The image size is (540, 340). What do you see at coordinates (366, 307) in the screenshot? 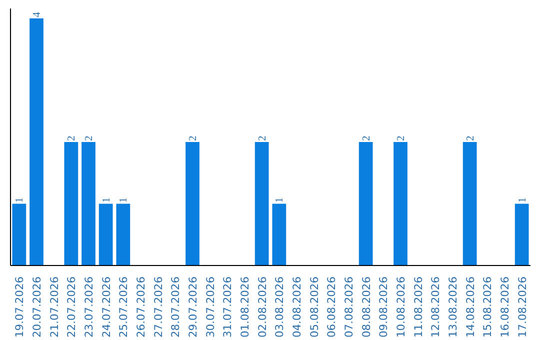
I see `x-tick-label: 08.08.2026` at bounding box center [366, 307].